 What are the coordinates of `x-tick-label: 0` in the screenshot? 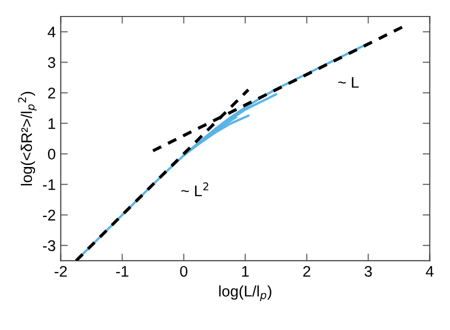 It's located at (184, 271).